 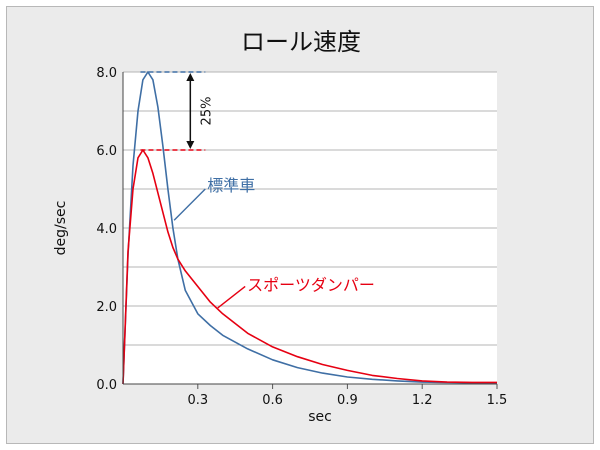 I want to click on difference-arrow-head-down, so click(x=190, y=145).